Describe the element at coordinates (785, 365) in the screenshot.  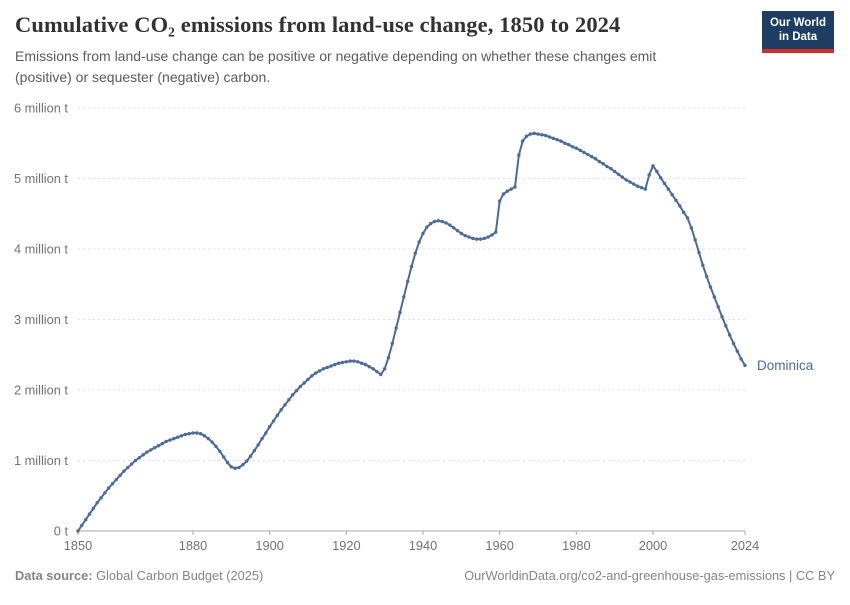
I see `series-label-dominica: Dominica` at that location.